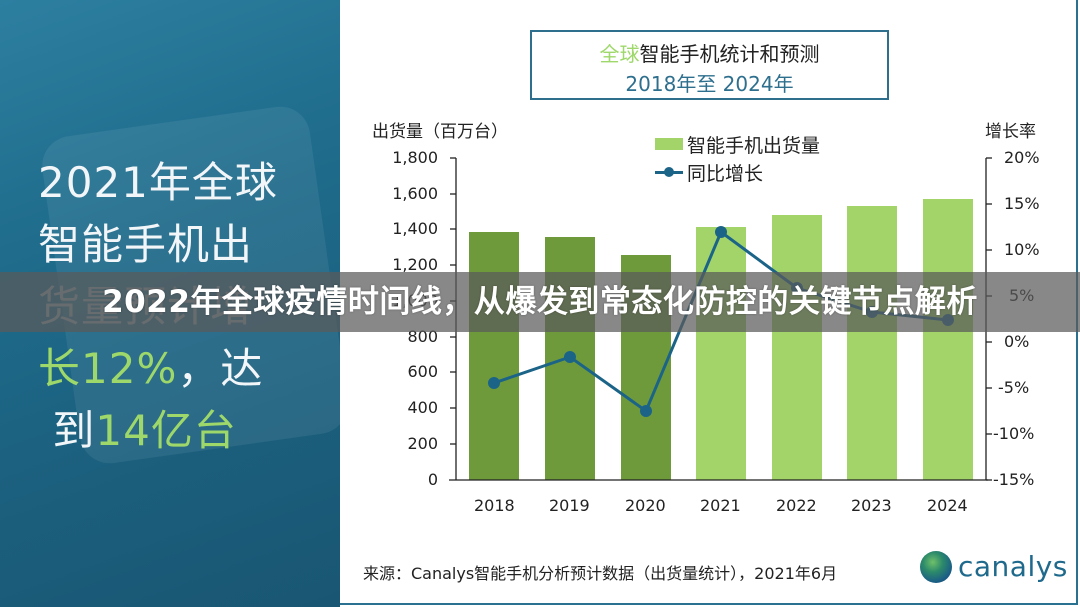 The height and width of the screenshot is (607, 1080). I want to click on y2-tick: -5%, so click(1014, 387).